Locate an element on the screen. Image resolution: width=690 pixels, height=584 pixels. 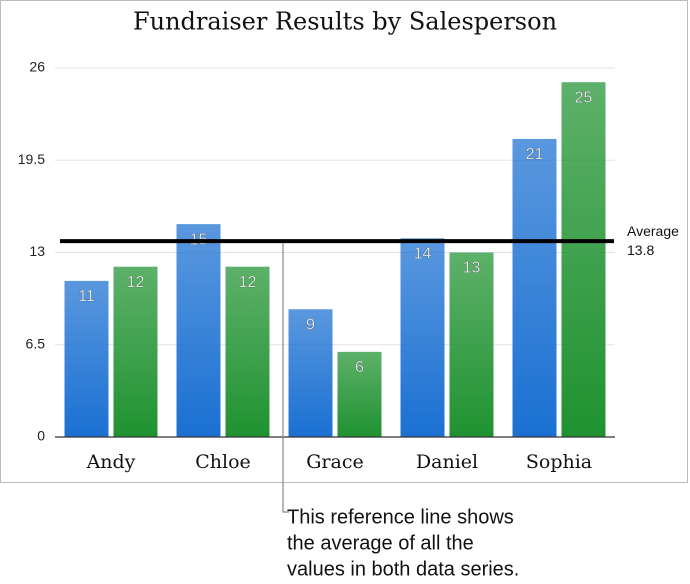
x-tick-label: Sophia is located at coordinates (559, 462).